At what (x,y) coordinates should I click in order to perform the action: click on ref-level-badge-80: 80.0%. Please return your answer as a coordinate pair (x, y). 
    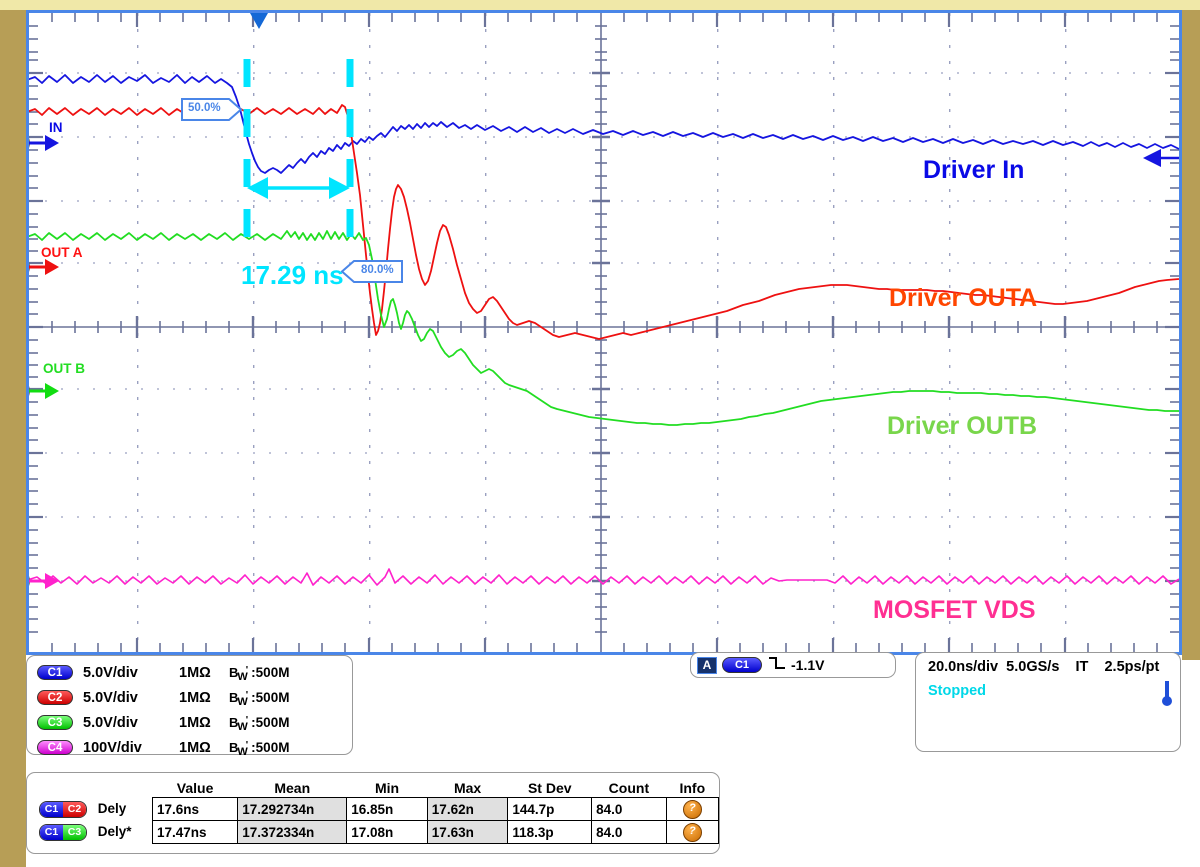
    Looking at the image, I should click on (371, 274).